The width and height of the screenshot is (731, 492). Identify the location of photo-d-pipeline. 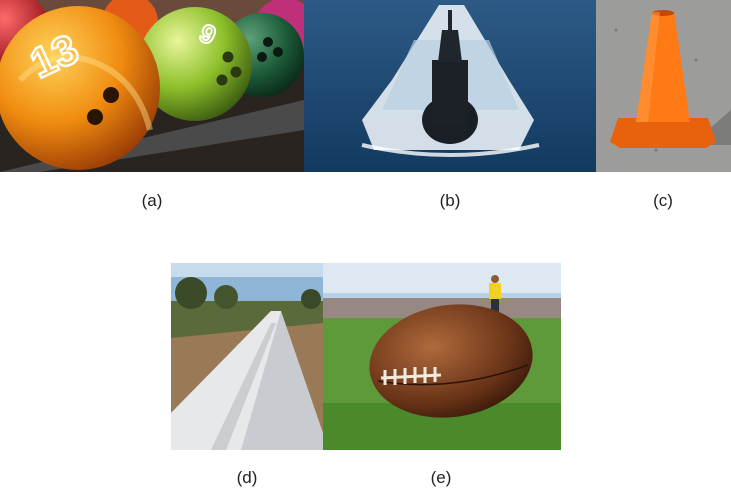
(247, 356).